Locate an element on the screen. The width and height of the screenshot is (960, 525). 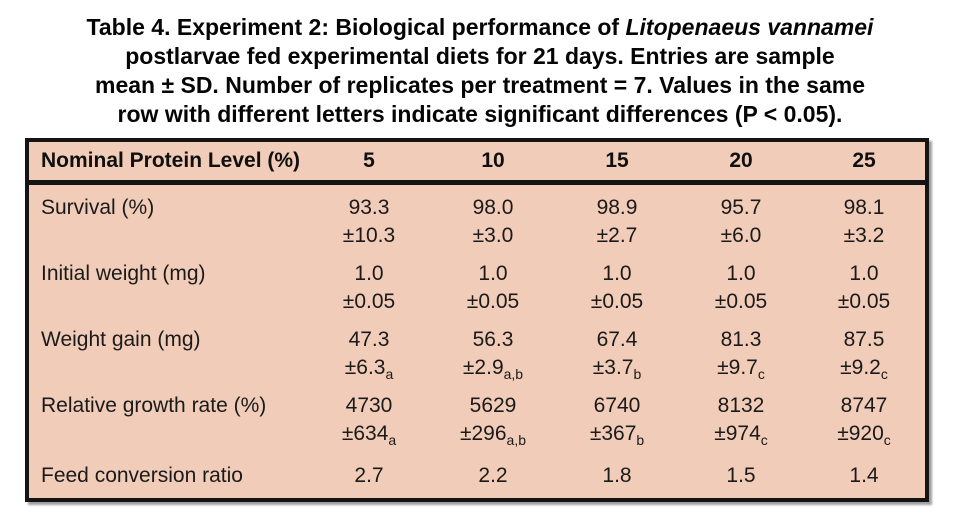
cell-sd-line: ±3.2 is located at coordinates (864, 236).